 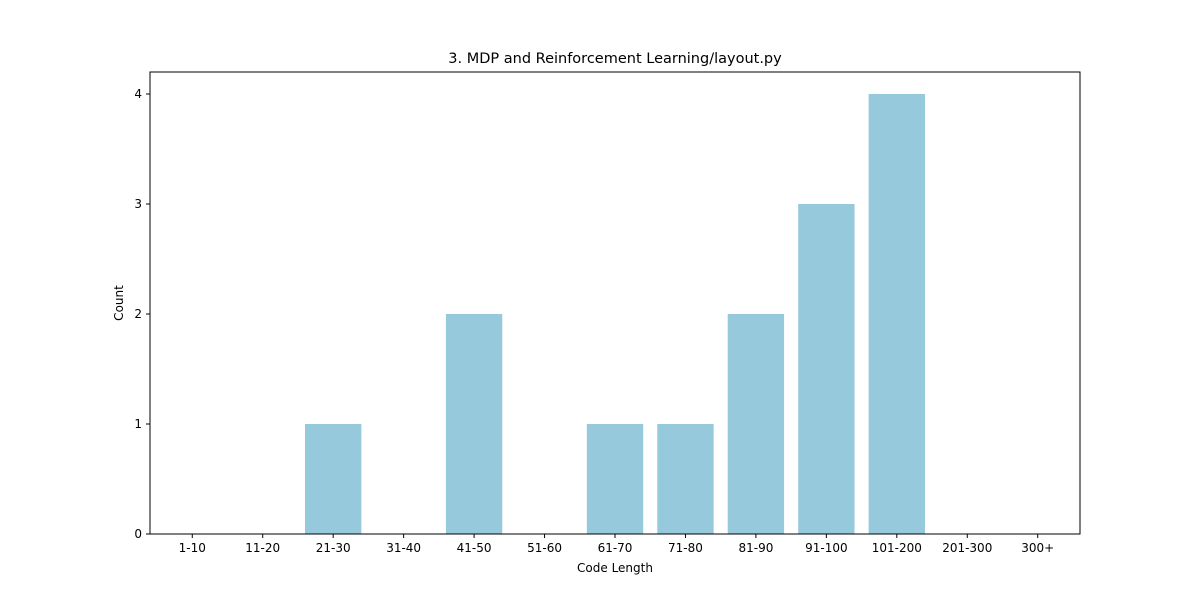 What do you see at coordinates (333, 548) in the screenshot?
I see `x-tick-label: 21-30` at bounding box center [333, 548].